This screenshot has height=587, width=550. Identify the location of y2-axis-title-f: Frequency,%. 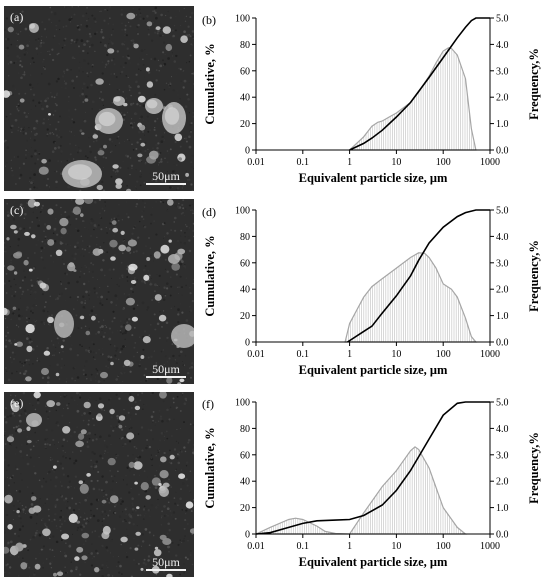
(534, 468).